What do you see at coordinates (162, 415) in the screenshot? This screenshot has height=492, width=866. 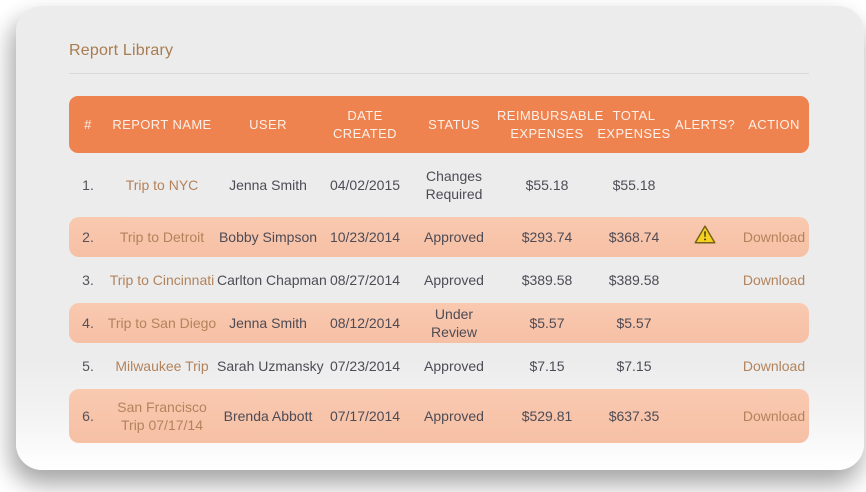 I see `report-name-link: San Francisco Trip 07/17/14` at bounding box center [162, 415].